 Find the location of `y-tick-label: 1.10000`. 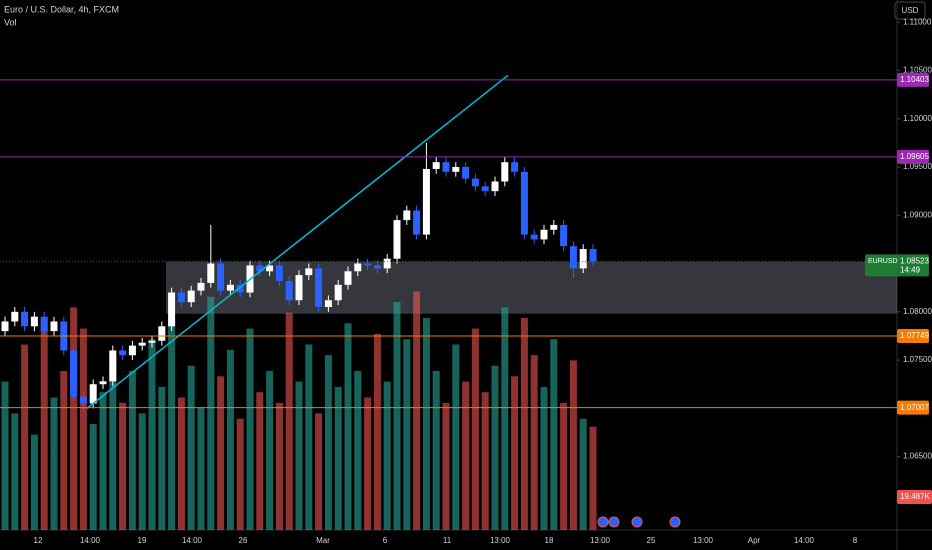

y-tick-label: 1.10000 is located at coordinates (917, 118).